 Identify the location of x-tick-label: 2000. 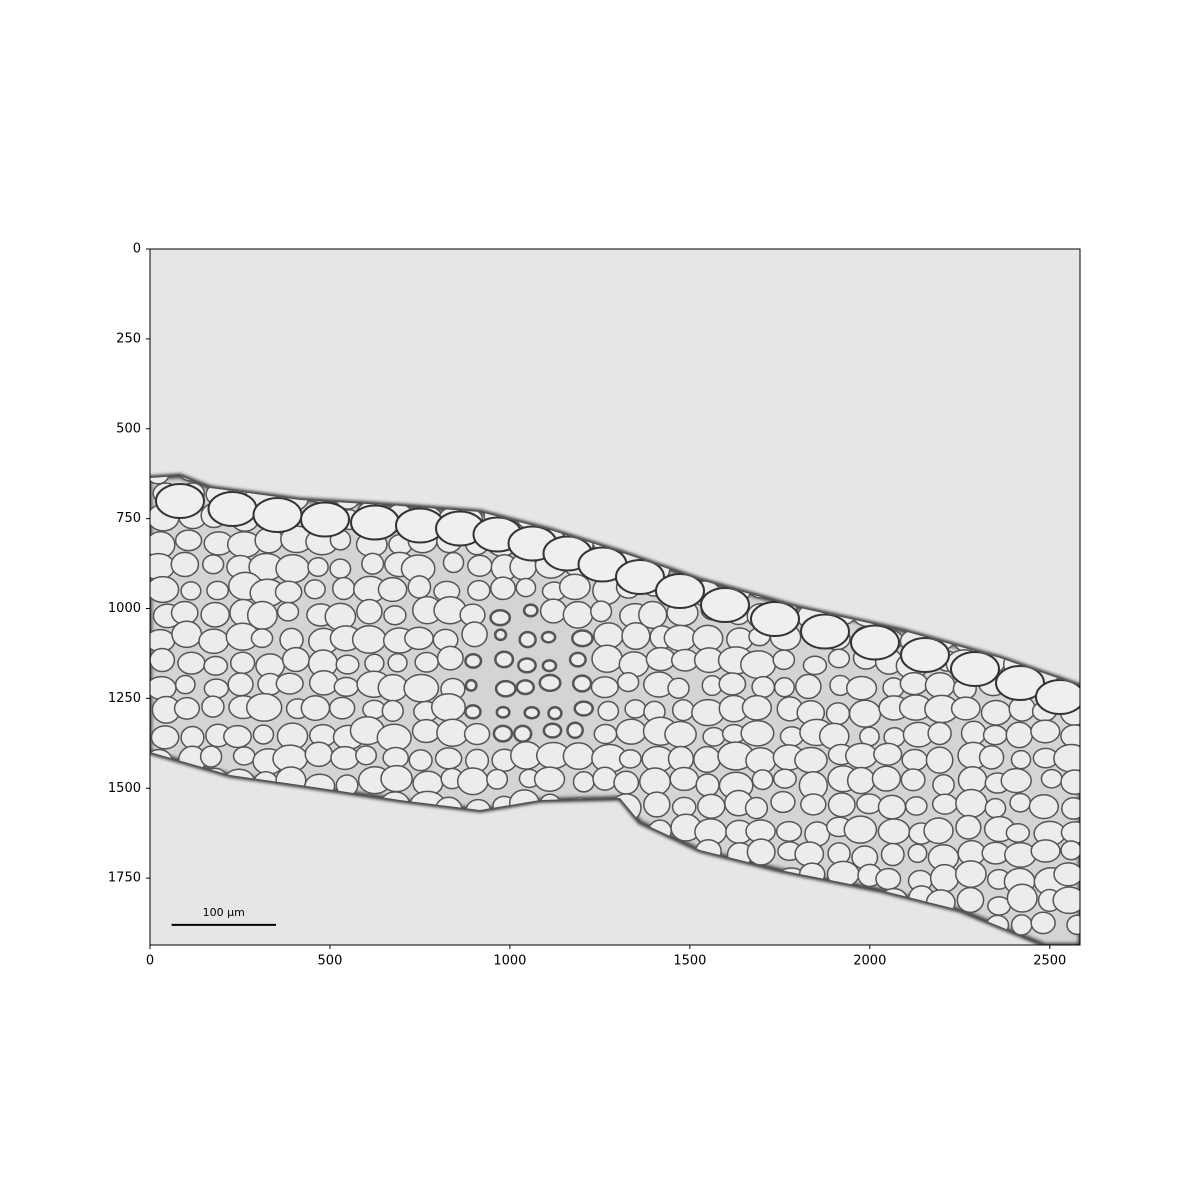
(869, 961).